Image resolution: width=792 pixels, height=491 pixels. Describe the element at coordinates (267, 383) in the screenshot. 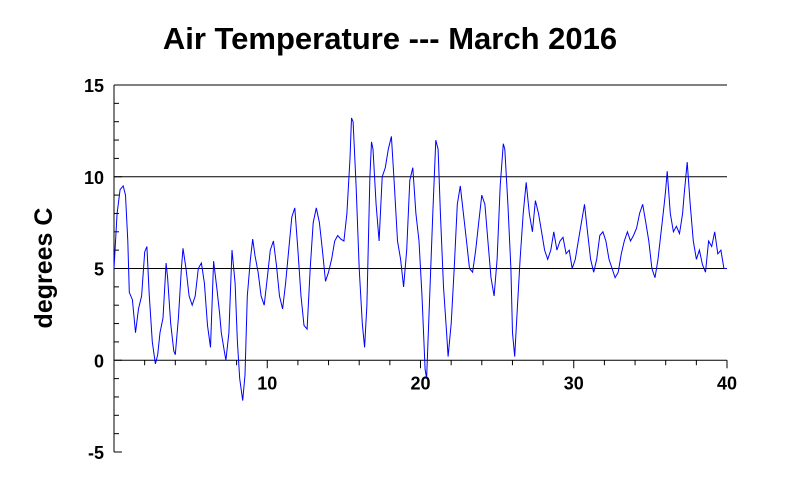

I see `x-tick-label-10: 10` at that location.